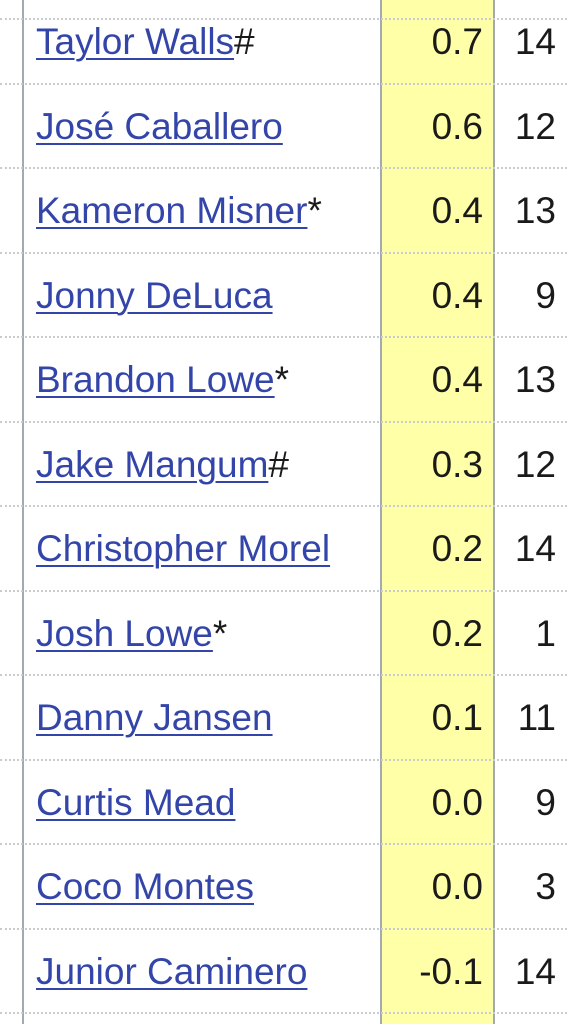  I want to click on table-row: Danny Jansen 0.1 11, so click(283, 718).